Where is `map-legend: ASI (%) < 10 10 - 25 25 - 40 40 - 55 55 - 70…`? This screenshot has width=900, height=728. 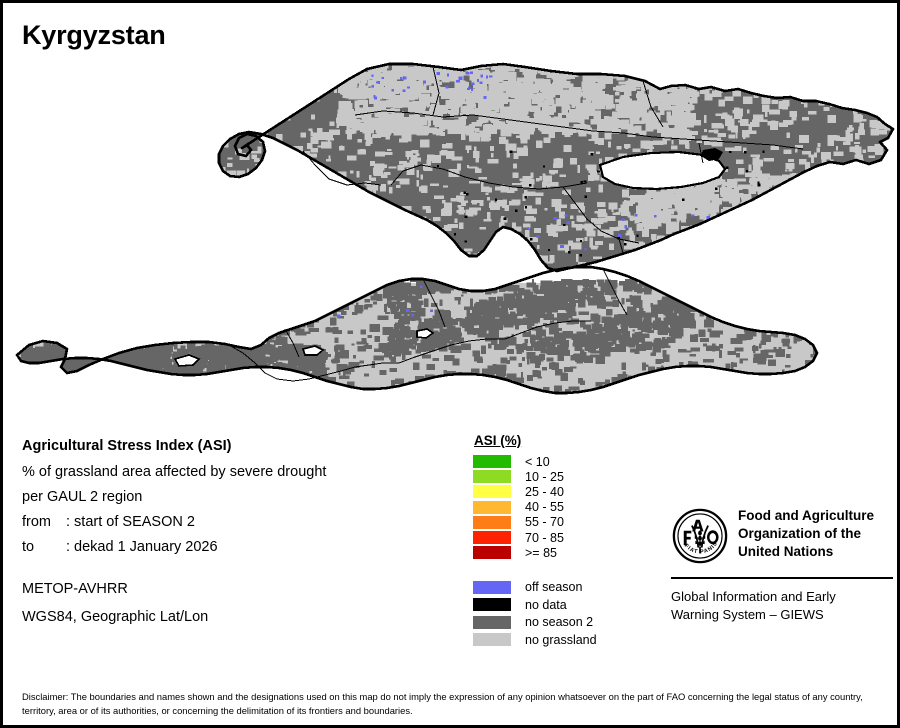 map-legend: ASI (%) < 10 10 - 25 25 - 40 40 - 55 55 - 70… is located at coordinates (560, 540).